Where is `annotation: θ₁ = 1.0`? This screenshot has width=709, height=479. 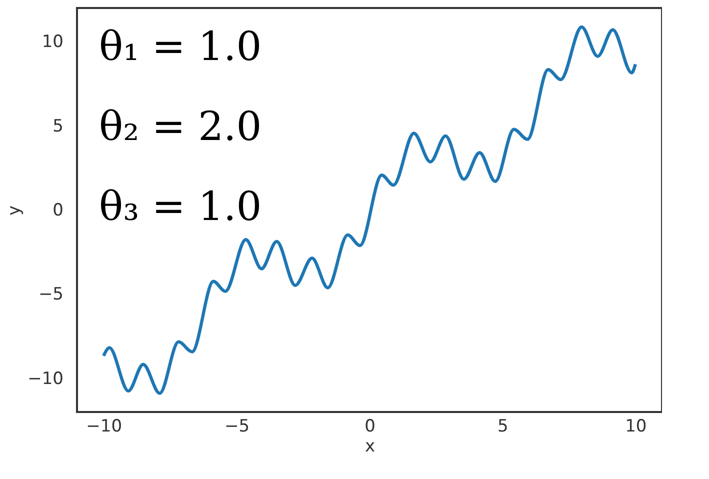 annotation: θ₁ = 1.0 is located at coordinates (180, 47).